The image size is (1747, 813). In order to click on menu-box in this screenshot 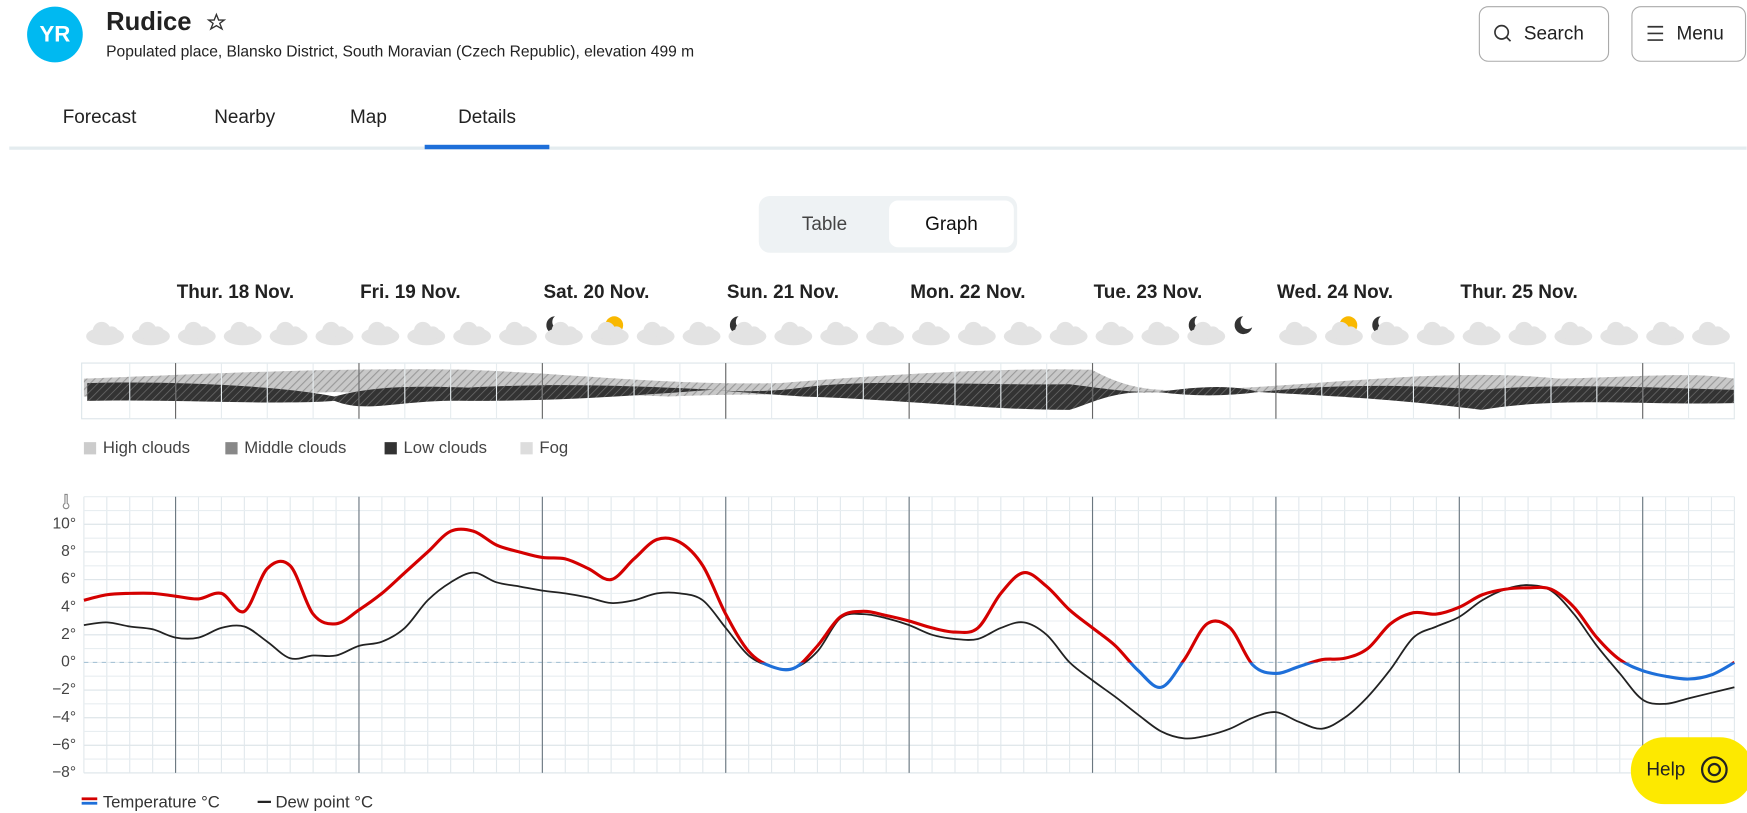, I will do `click(1689, 34)`.